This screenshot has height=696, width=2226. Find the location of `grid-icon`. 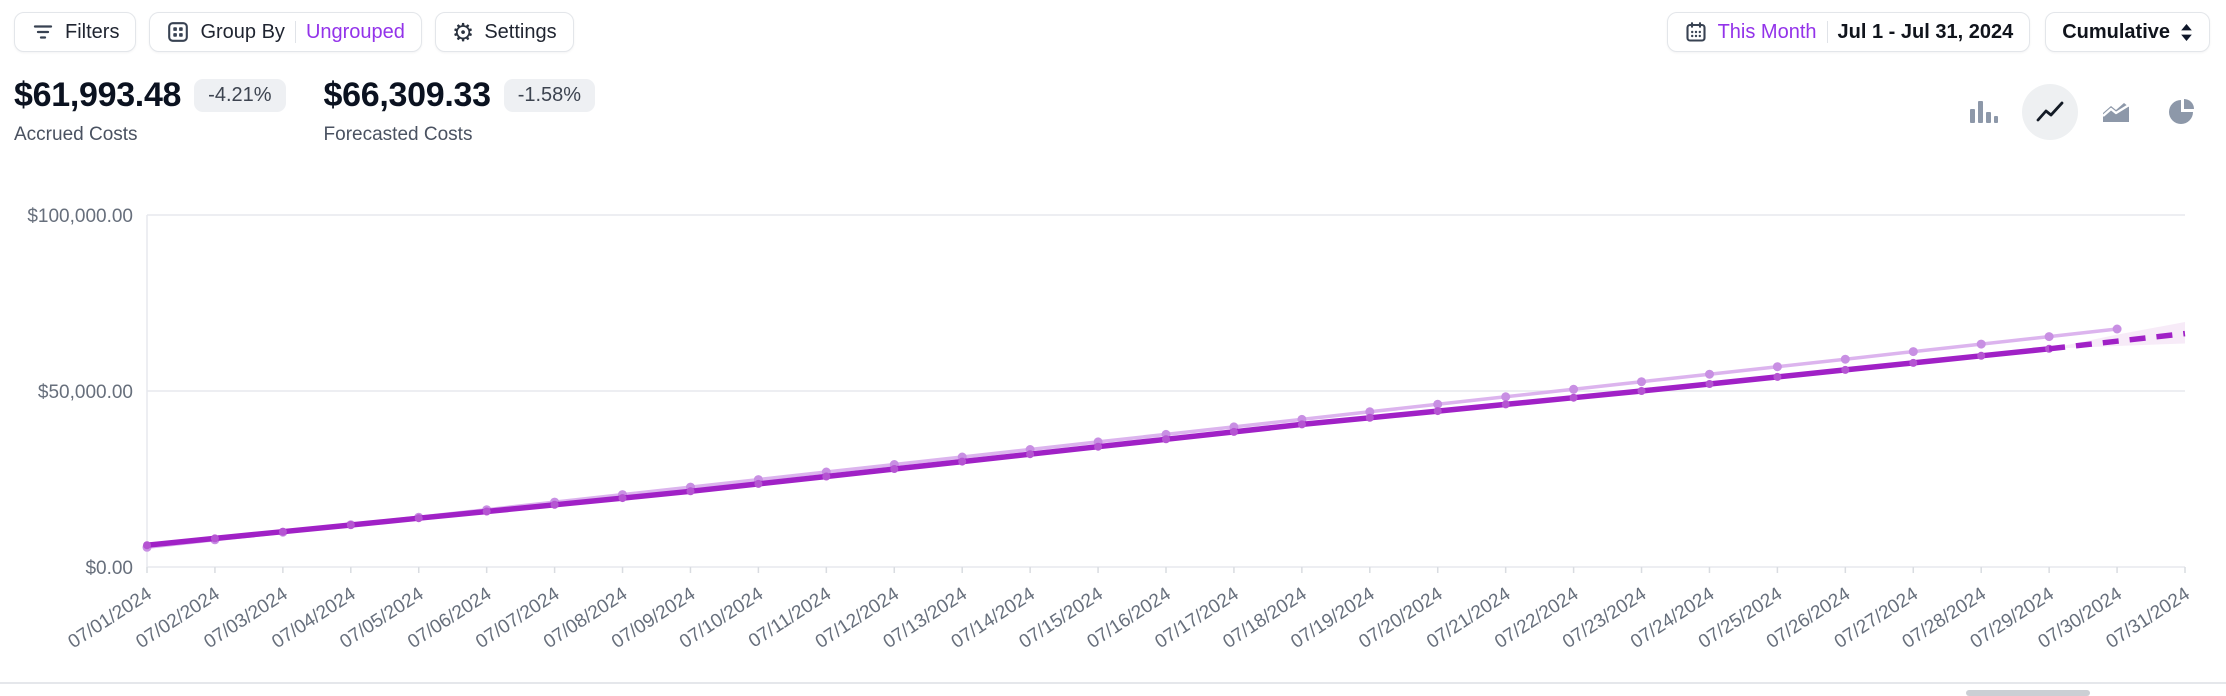

grid-icon is located at coordinates (178, 32).